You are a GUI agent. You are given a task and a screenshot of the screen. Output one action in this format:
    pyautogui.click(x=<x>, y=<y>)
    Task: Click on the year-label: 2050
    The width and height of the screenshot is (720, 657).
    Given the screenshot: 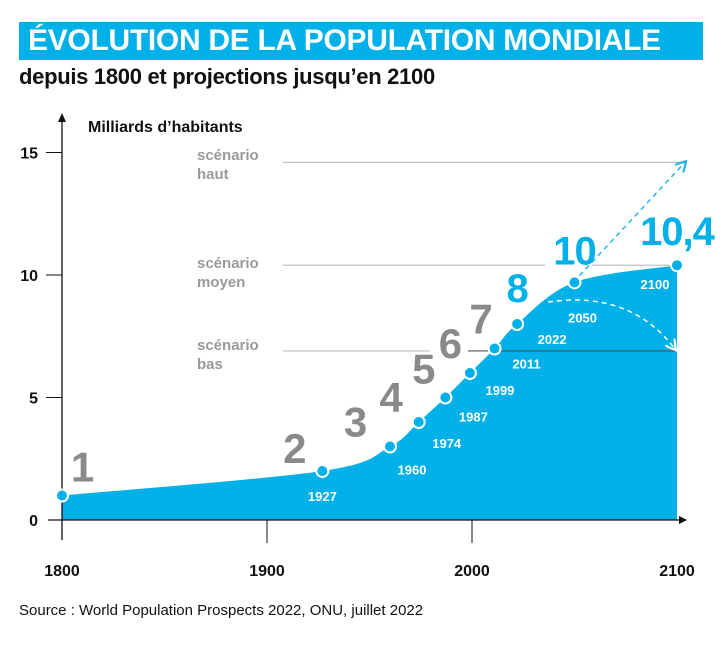 What is the action you would take?
    pyautogui.click(x=582, y=317)
    